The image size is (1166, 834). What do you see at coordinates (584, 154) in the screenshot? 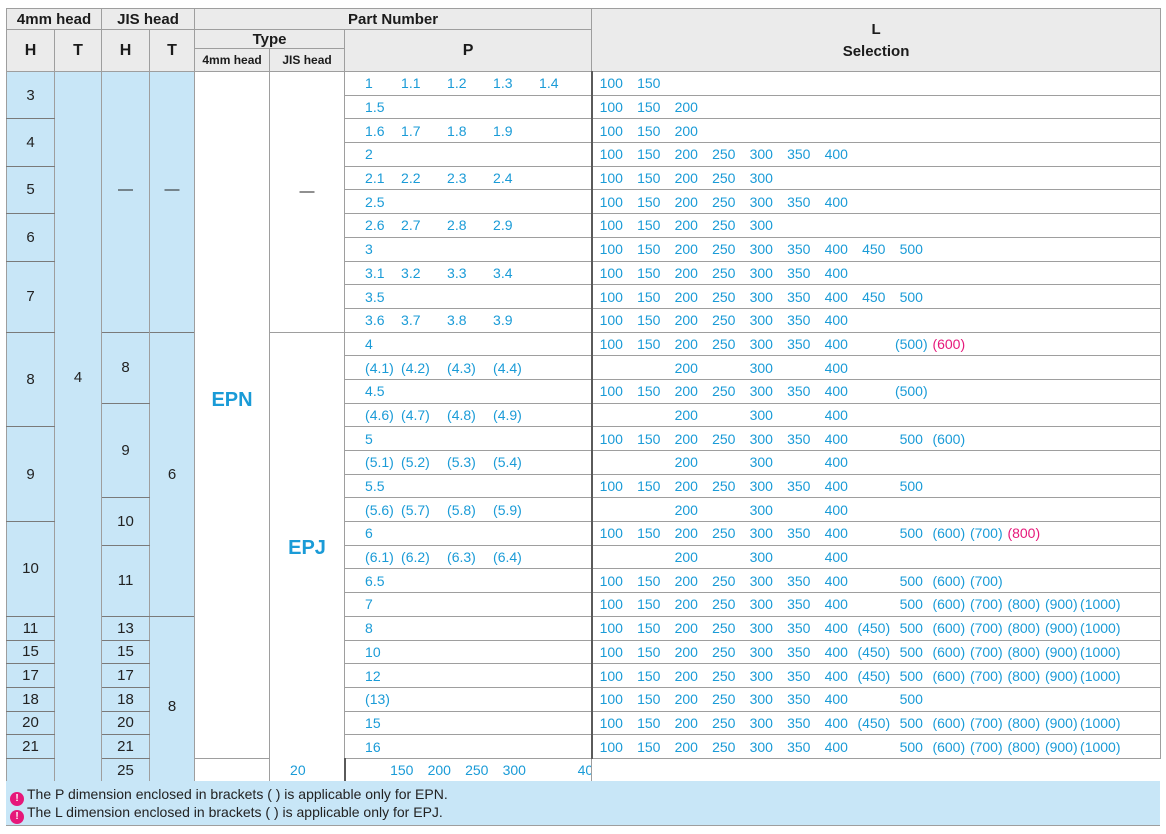
I see `table-row: 2 100 150 200 250 300 350 400` at bounding box center [584, 154].